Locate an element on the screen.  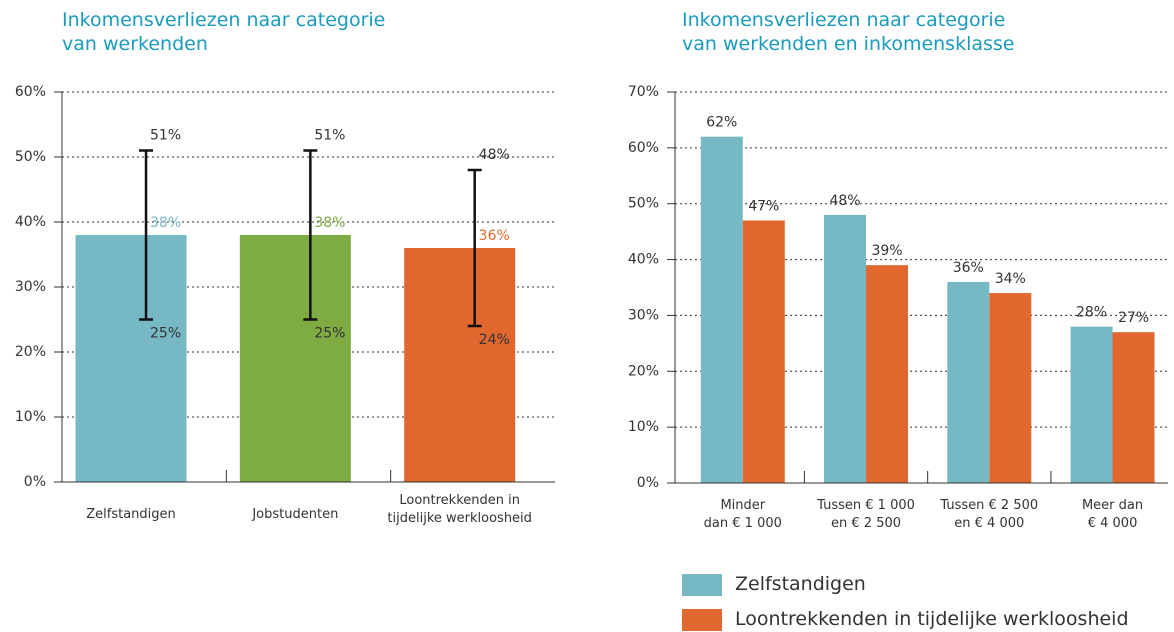
value-label: 27% is located at coordinates (1133, 318).